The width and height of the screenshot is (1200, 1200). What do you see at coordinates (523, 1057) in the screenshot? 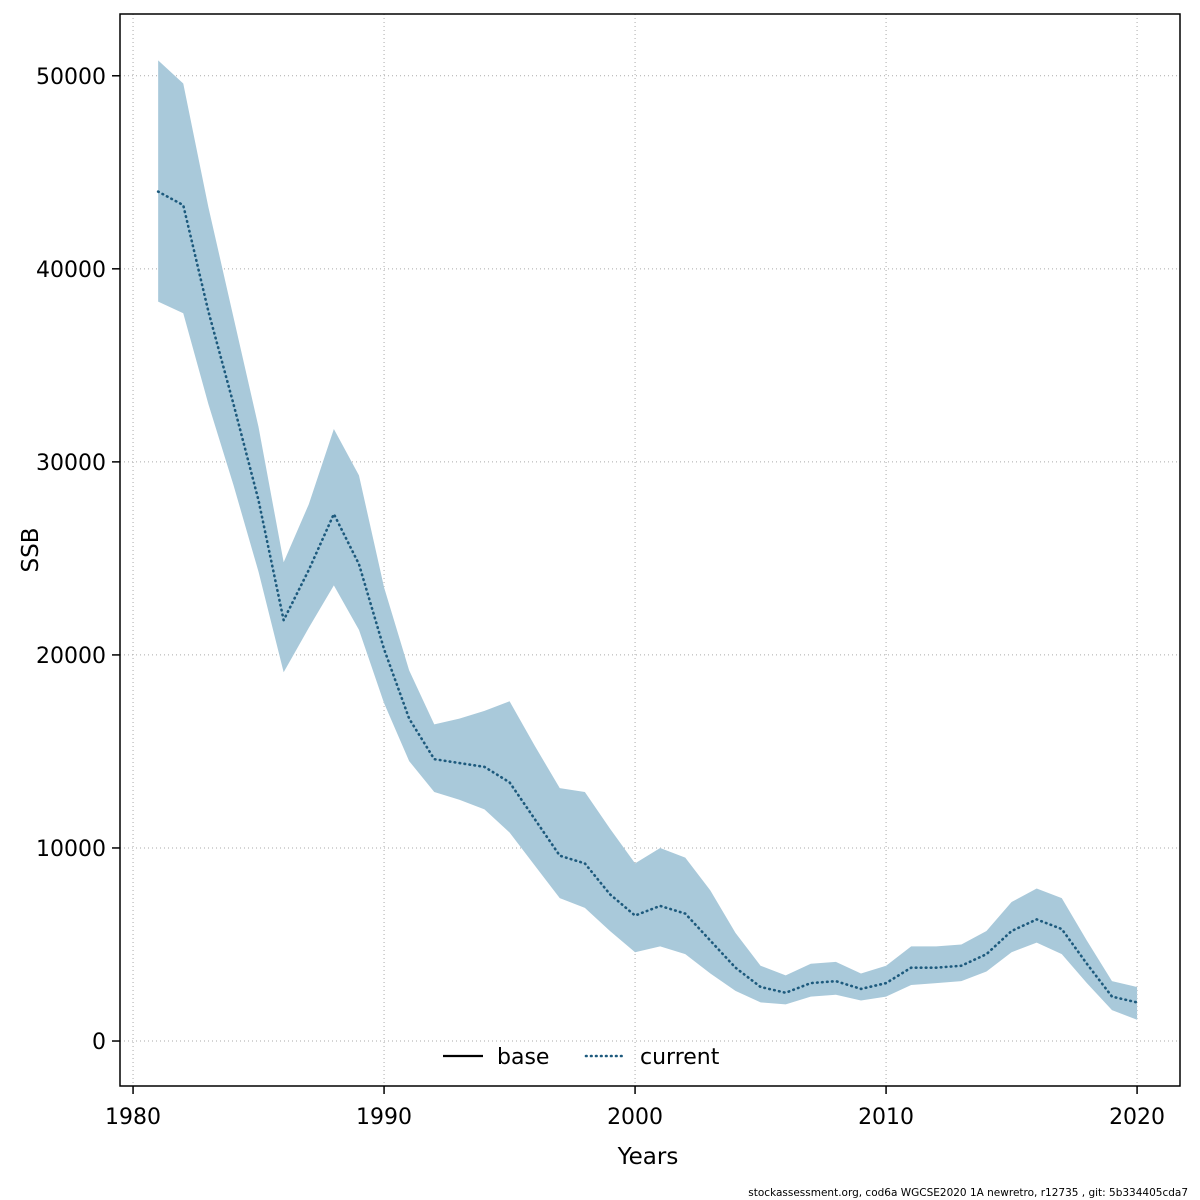
I see `legend-base-label: base` at bounding box center [523, 1057].